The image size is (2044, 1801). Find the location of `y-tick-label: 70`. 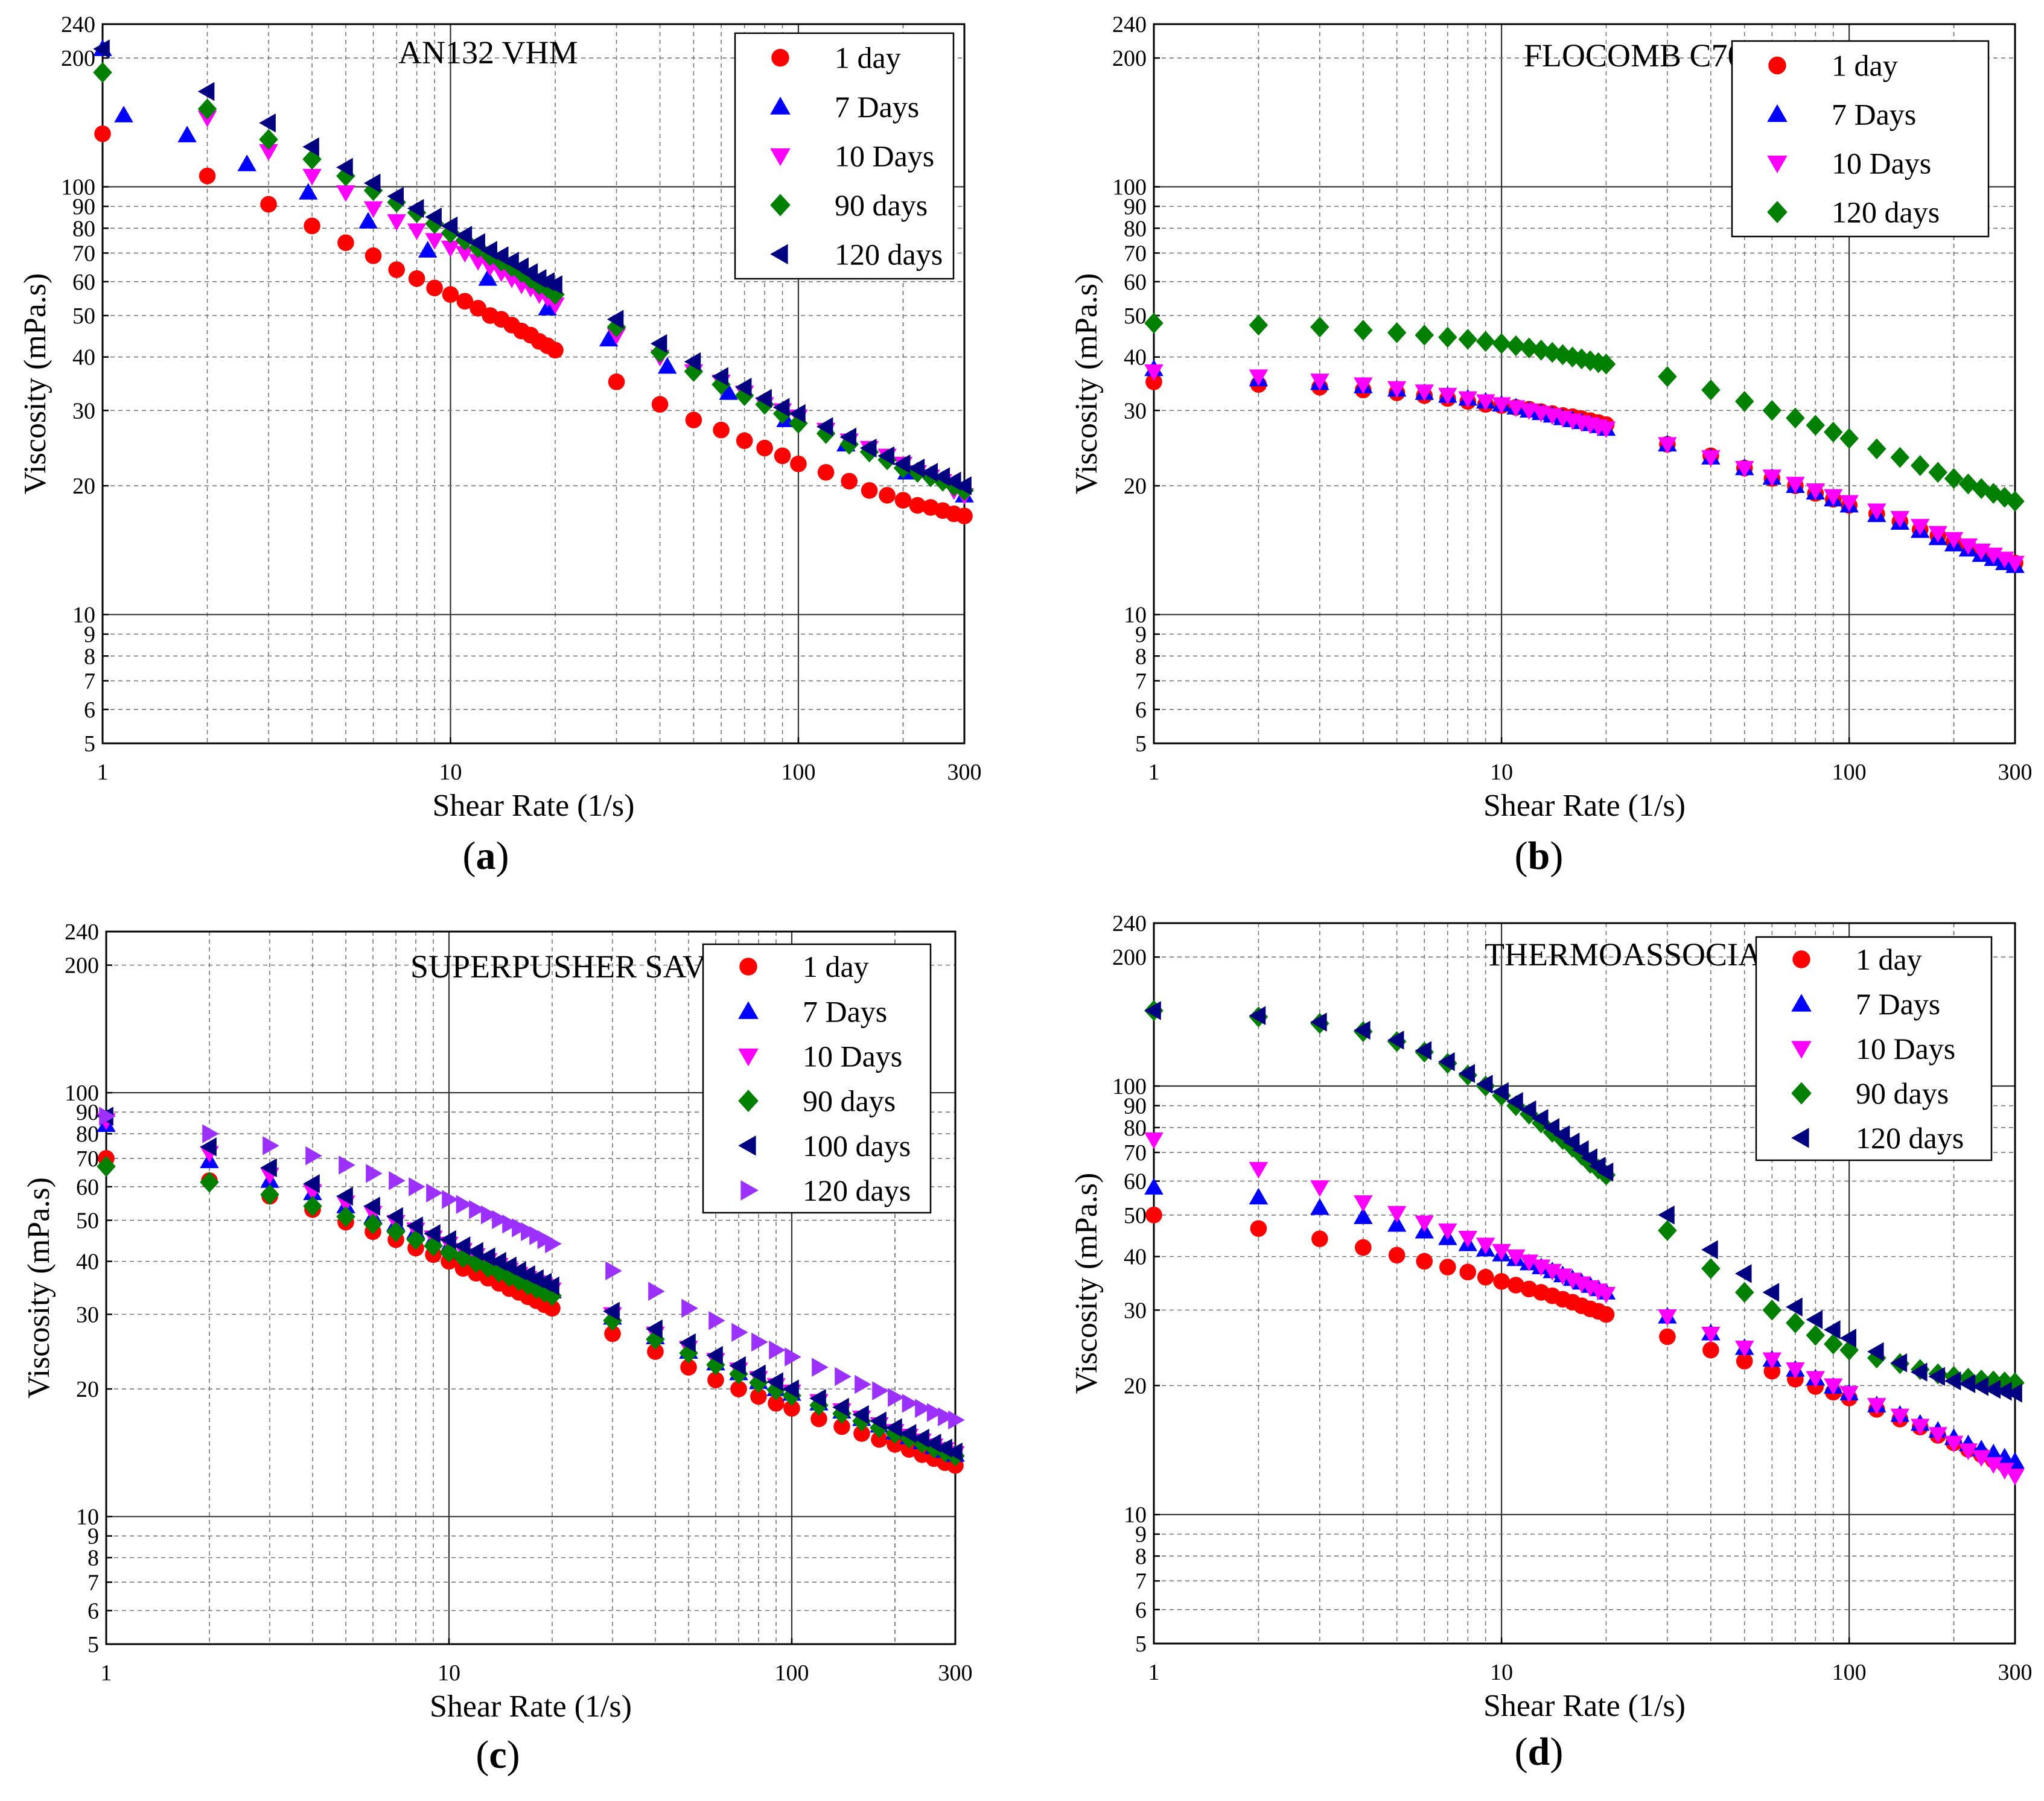

y-tick-label: 70 is located at coordinates (1135, 253).